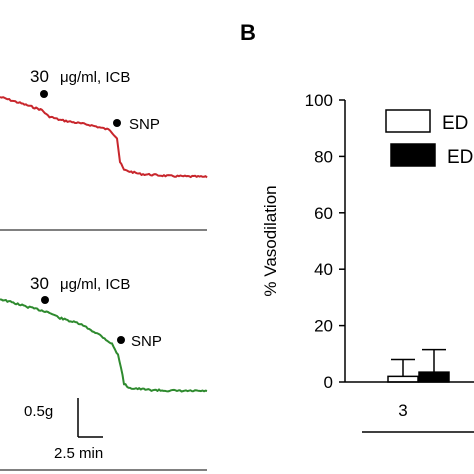 This screenshot has width=474, height=474. I want to click on y-tick-label: 80, so click(323, 156).